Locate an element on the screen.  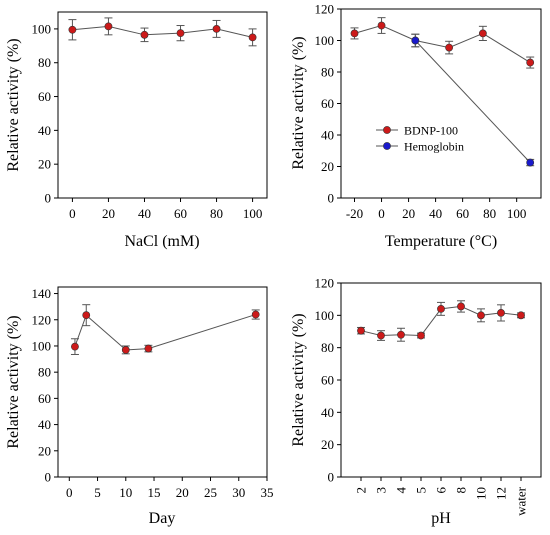
x-axis-label: Day is located at coordinates (162, 518).